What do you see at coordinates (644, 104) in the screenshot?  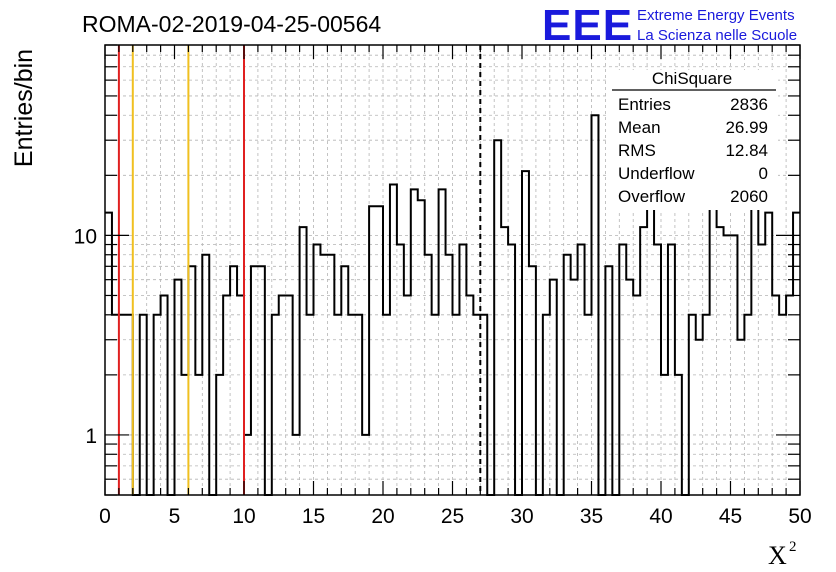 I see `stats-label-entries: Entries` at bounding box center [644, 104].